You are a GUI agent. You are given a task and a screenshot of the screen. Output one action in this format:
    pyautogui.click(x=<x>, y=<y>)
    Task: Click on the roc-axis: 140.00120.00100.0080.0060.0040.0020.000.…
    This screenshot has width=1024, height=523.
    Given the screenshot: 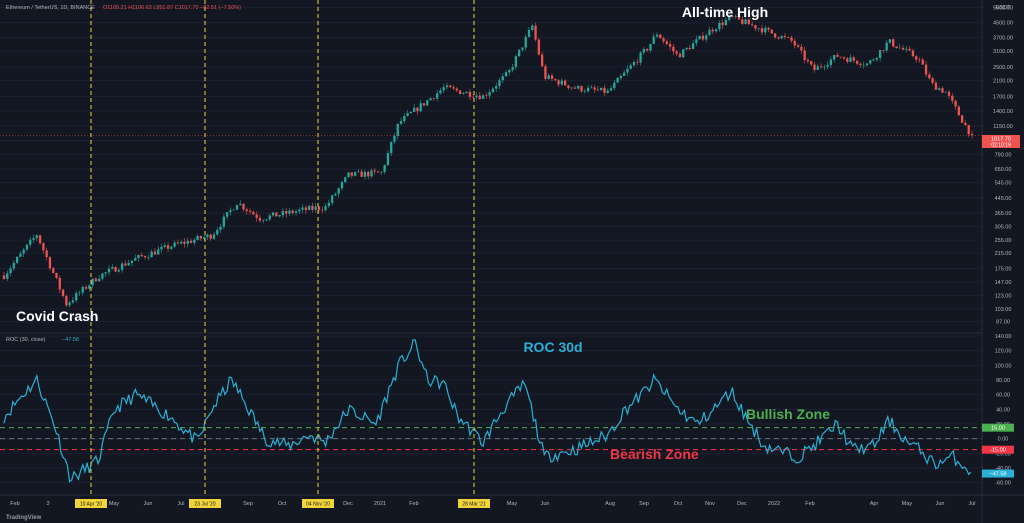 What is the action you would take?
    pyautogui.click(x=998, y=410)
    